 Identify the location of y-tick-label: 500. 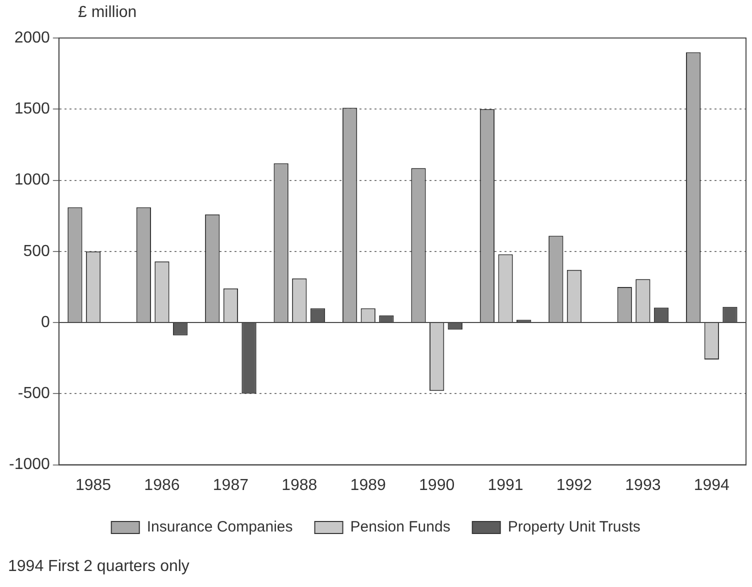
(36, 251).